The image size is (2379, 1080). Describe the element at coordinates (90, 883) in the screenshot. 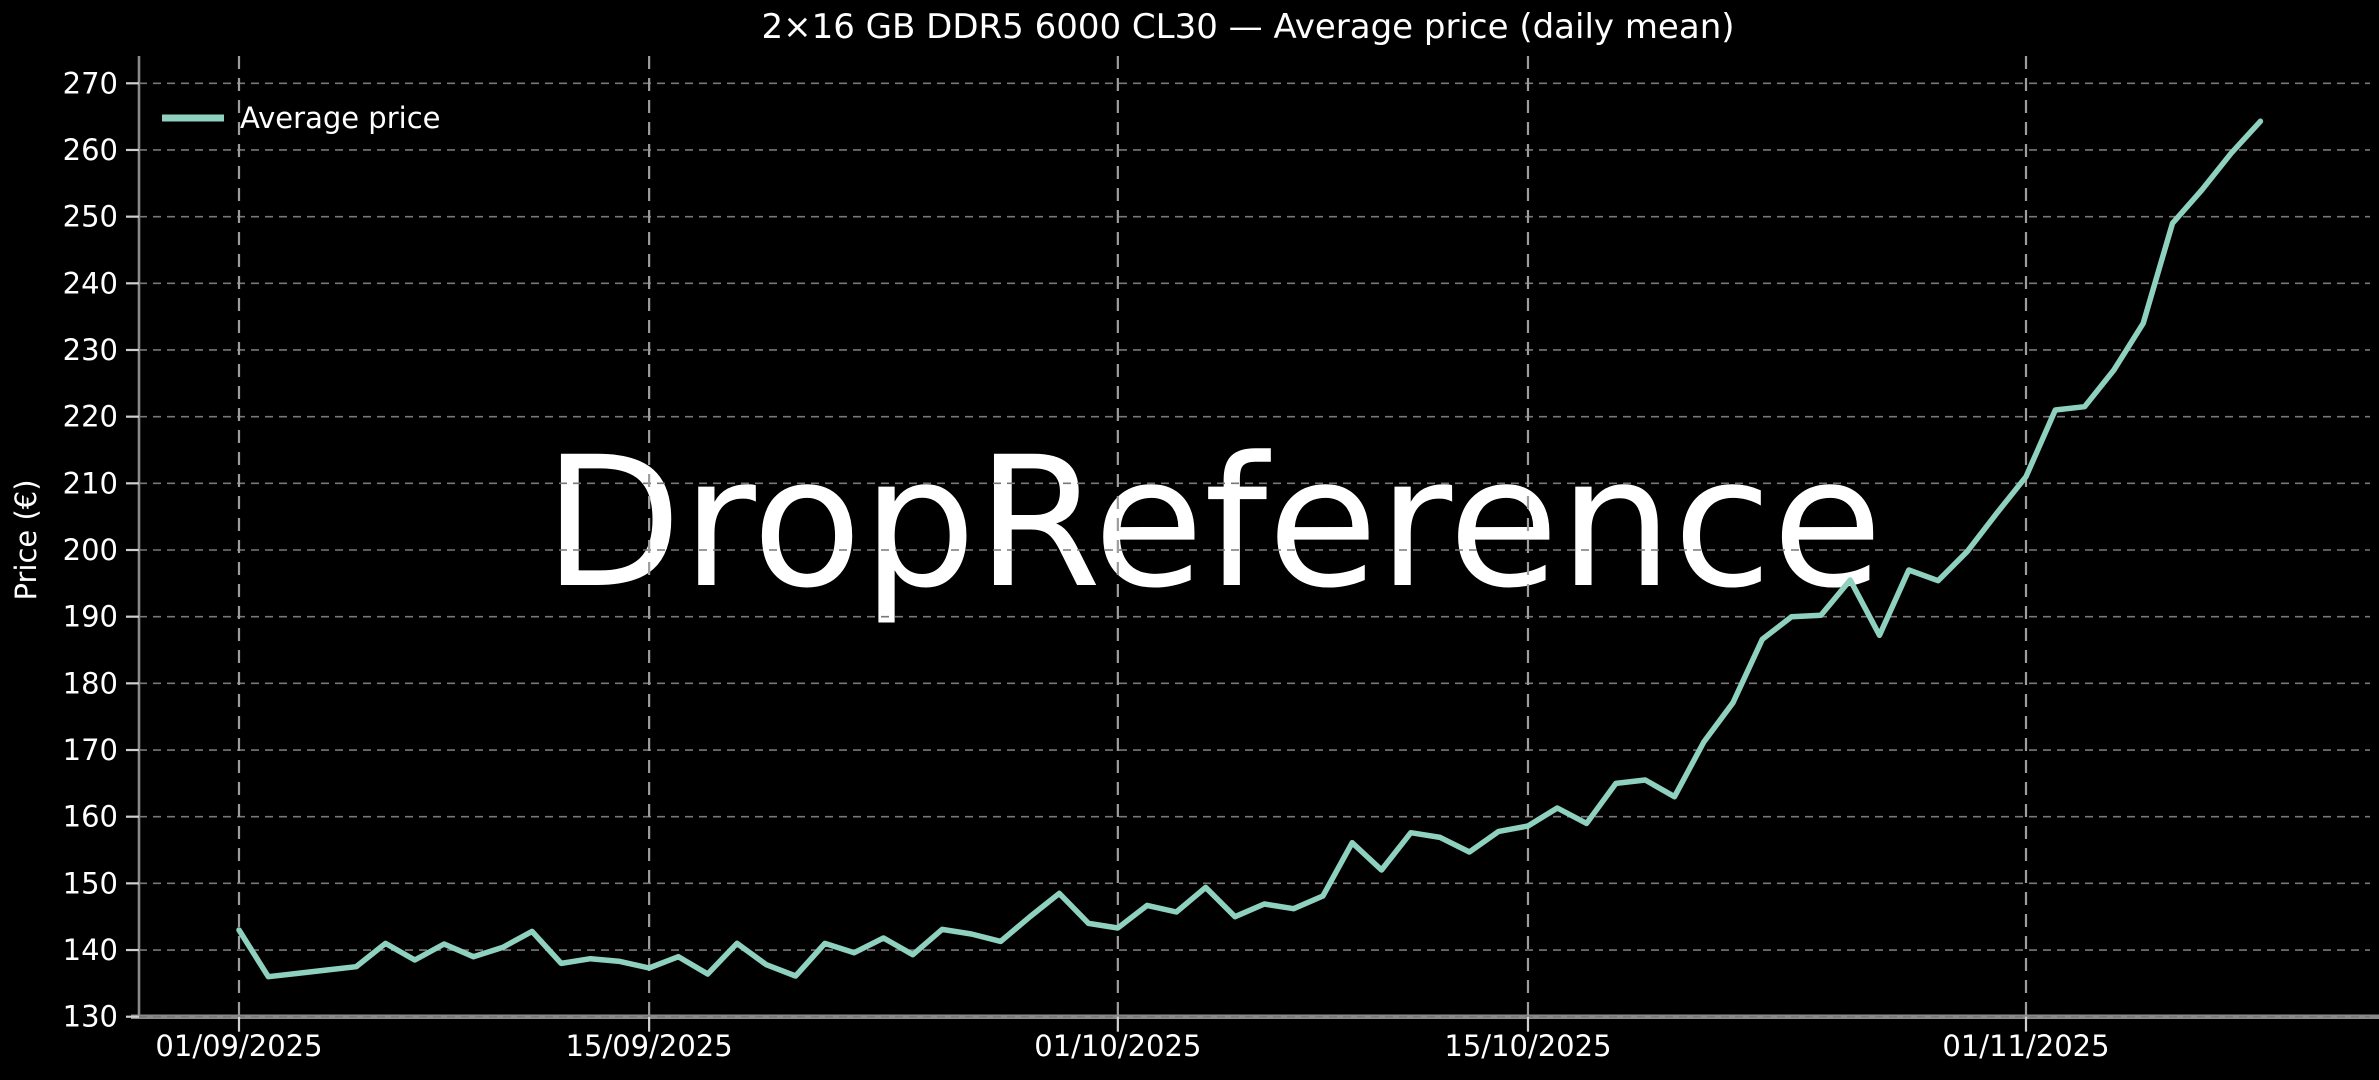

I see `y-tick-label: 150` at that location.